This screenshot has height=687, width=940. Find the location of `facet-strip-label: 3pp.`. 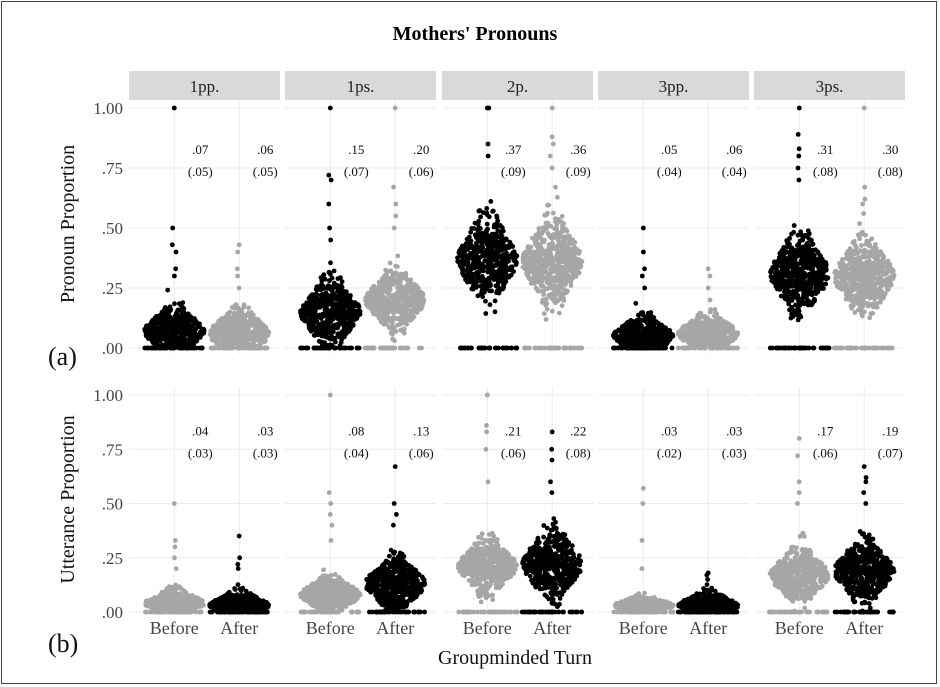

facet-strip-label: 3pp. is located at coordinates (674, 86).